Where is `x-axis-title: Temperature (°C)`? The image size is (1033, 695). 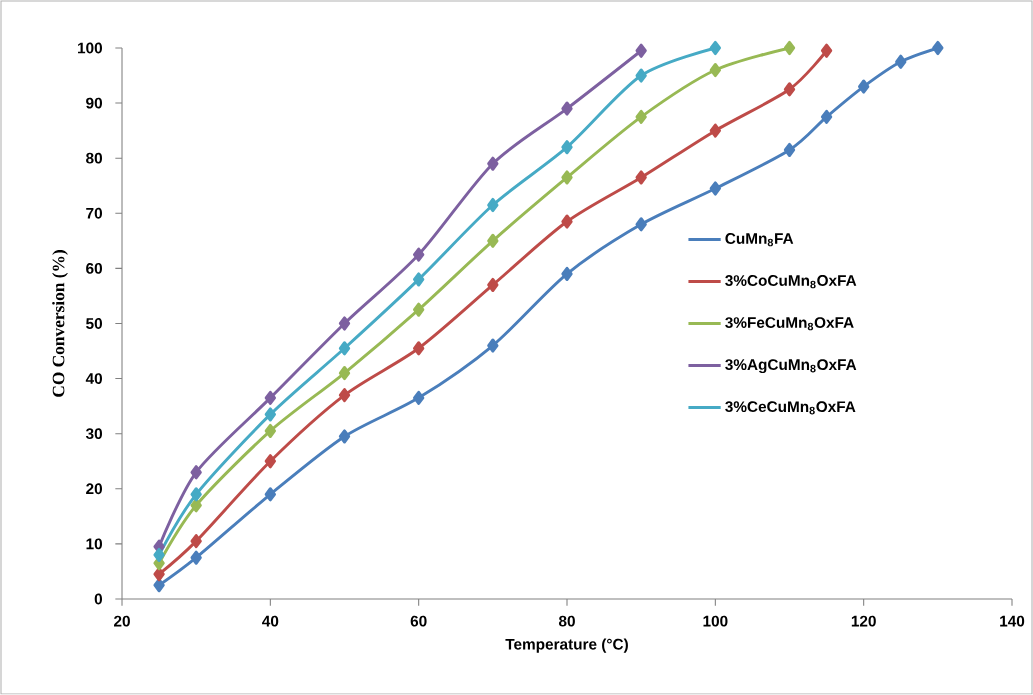 x-axis-title: Temperature (°C) is located at coordinates (566, 645).